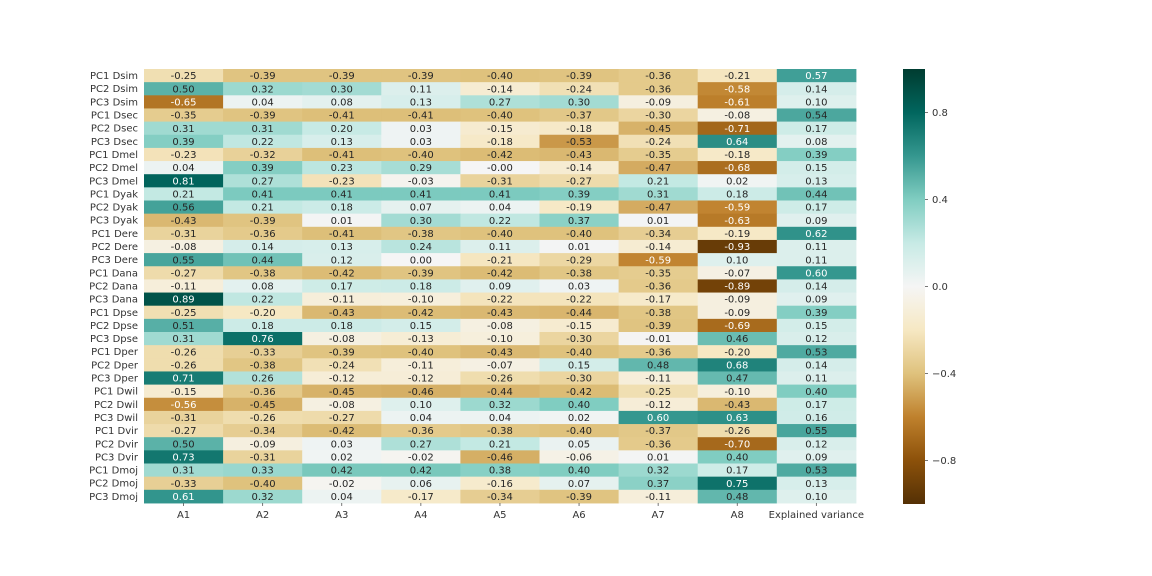 The width and height of the screenshot is (1152, 576). I want to click on cell-value-label: 0.14, so click(263, 247).